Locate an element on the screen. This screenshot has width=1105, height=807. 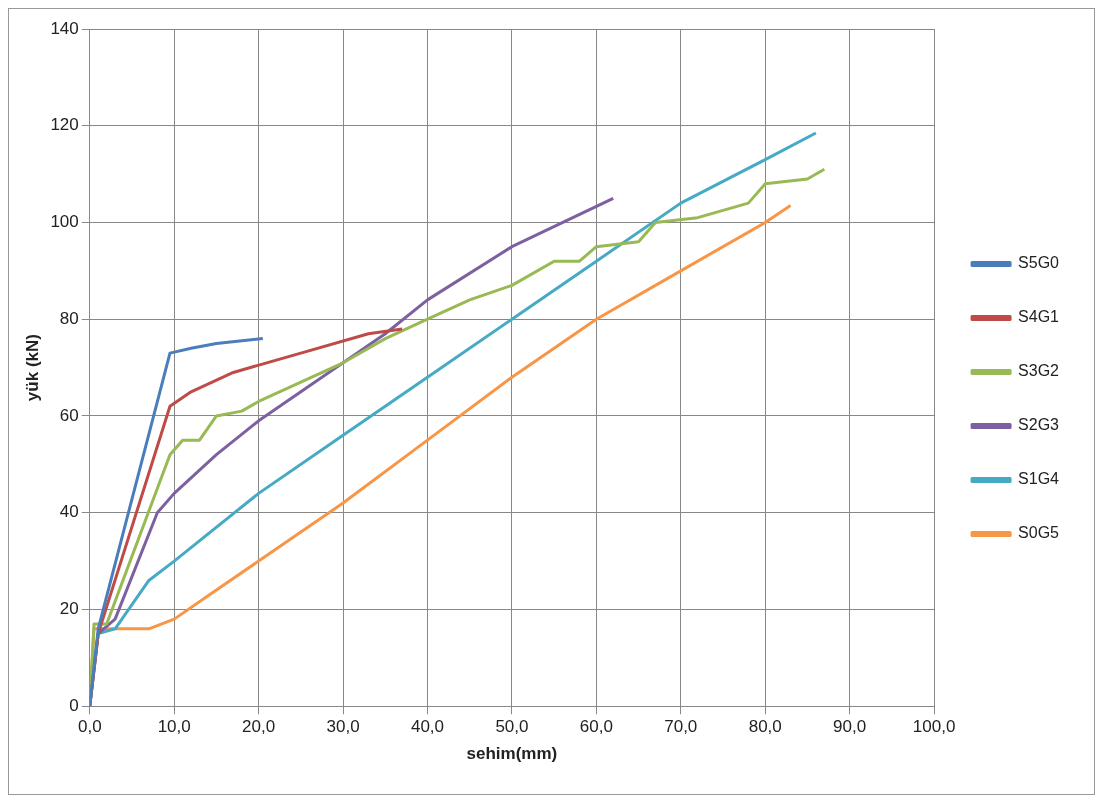
y-tick-label: 120 is located at coordinates (64, 125).